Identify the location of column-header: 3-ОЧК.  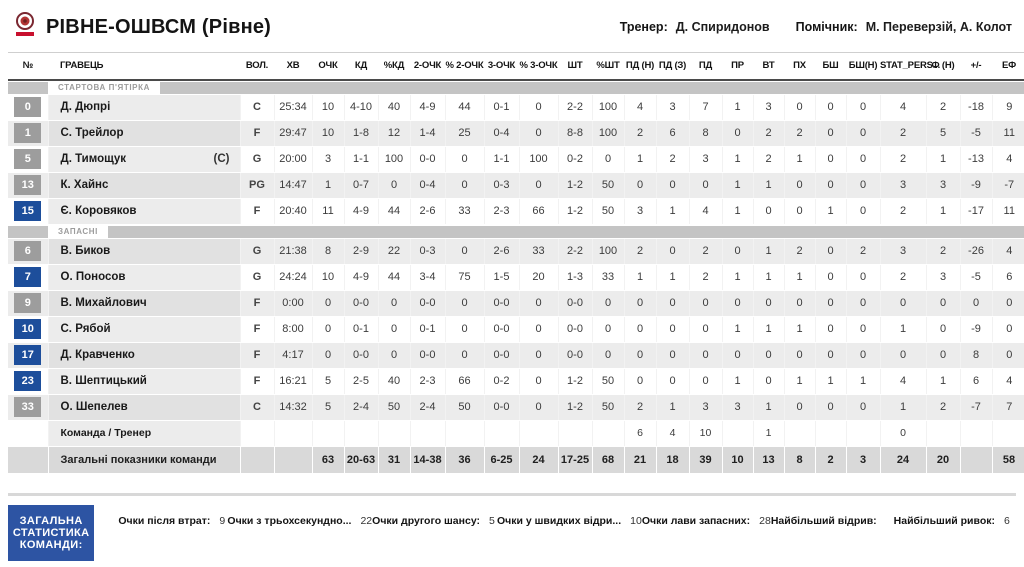
(501, 66).